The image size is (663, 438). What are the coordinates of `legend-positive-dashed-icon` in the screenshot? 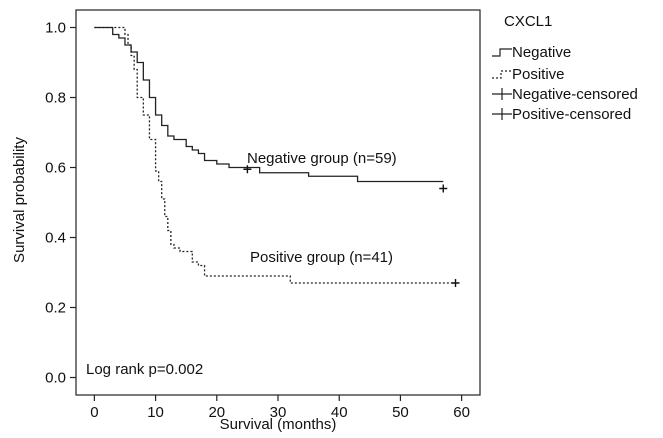 It's located at (502, 74).